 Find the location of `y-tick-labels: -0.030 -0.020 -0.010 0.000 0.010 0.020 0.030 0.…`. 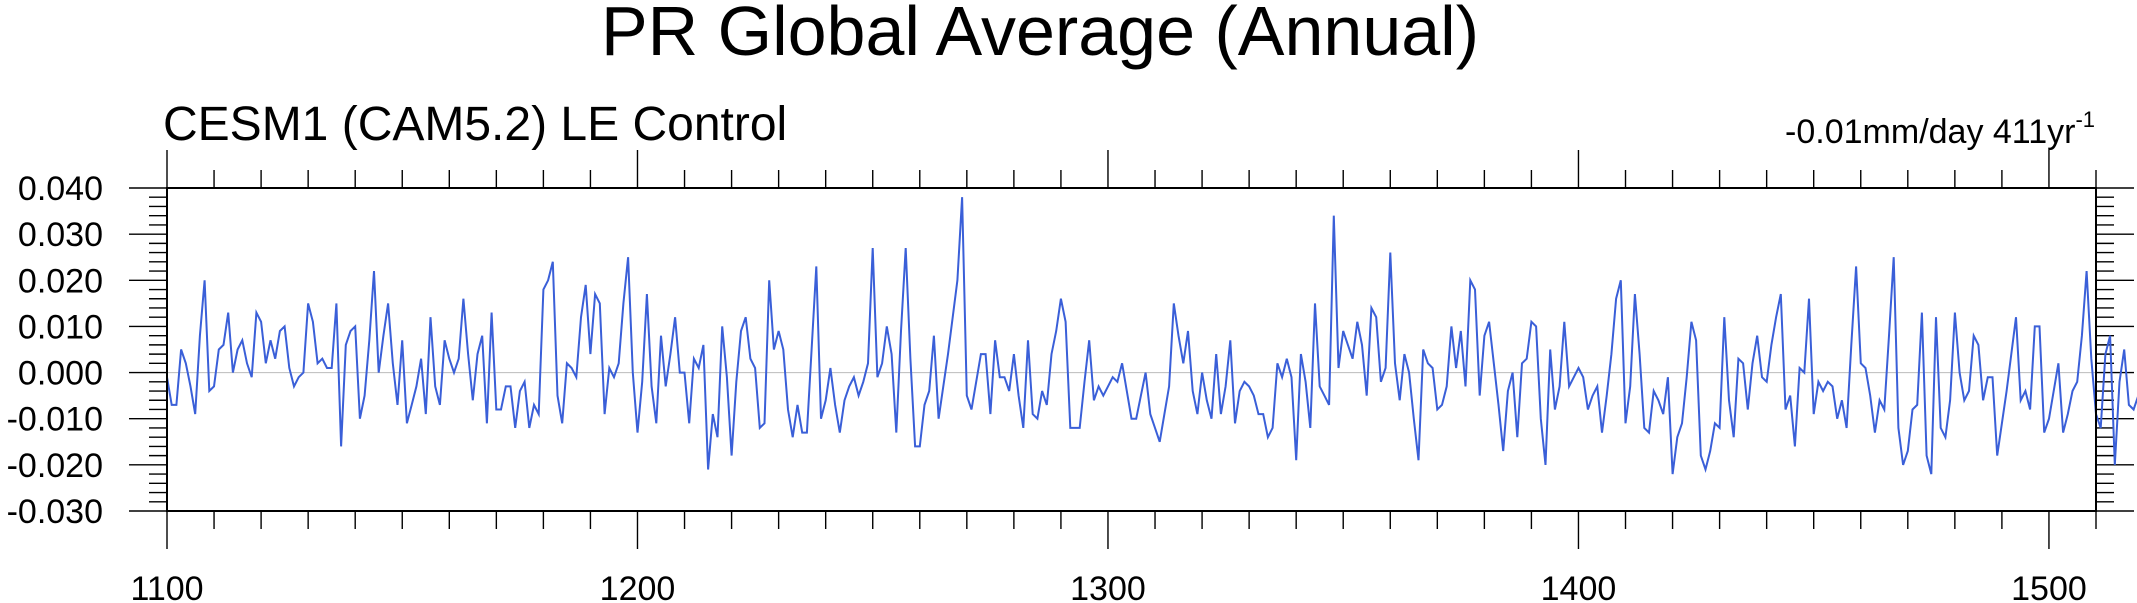

y-tick-labels: -0.030 -0.020 -0.010 0.000 0.010 0.020 0.030 0.… is located at coordinates (55, 350).